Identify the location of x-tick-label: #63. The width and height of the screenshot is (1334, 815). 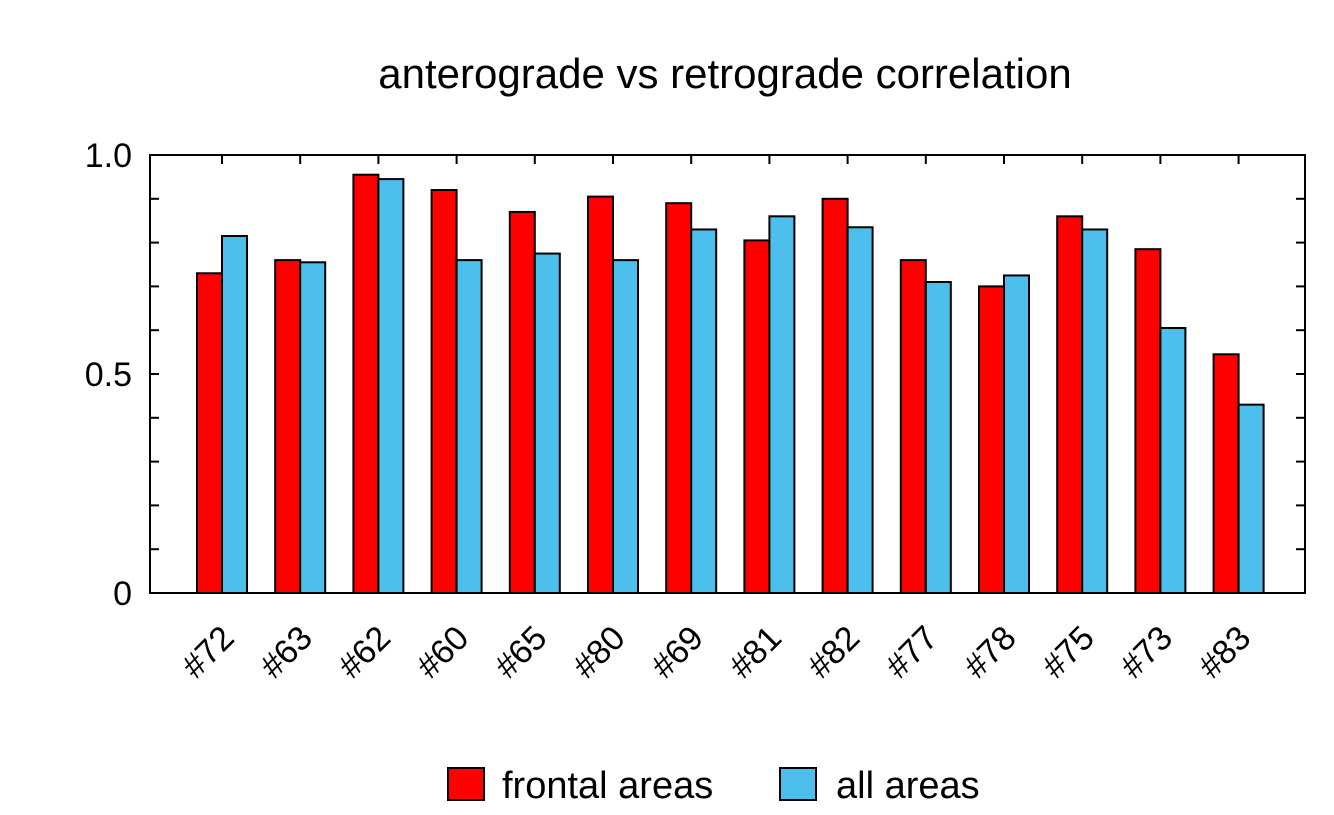
(286, 652).